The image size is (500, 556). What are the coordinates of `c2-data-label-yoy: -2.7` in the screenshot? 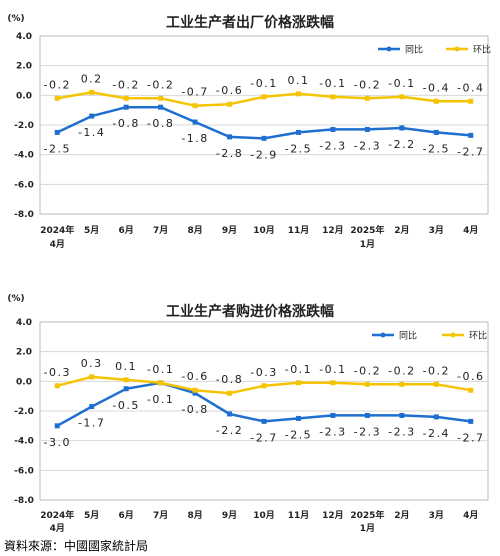 It's located at (470, 437).